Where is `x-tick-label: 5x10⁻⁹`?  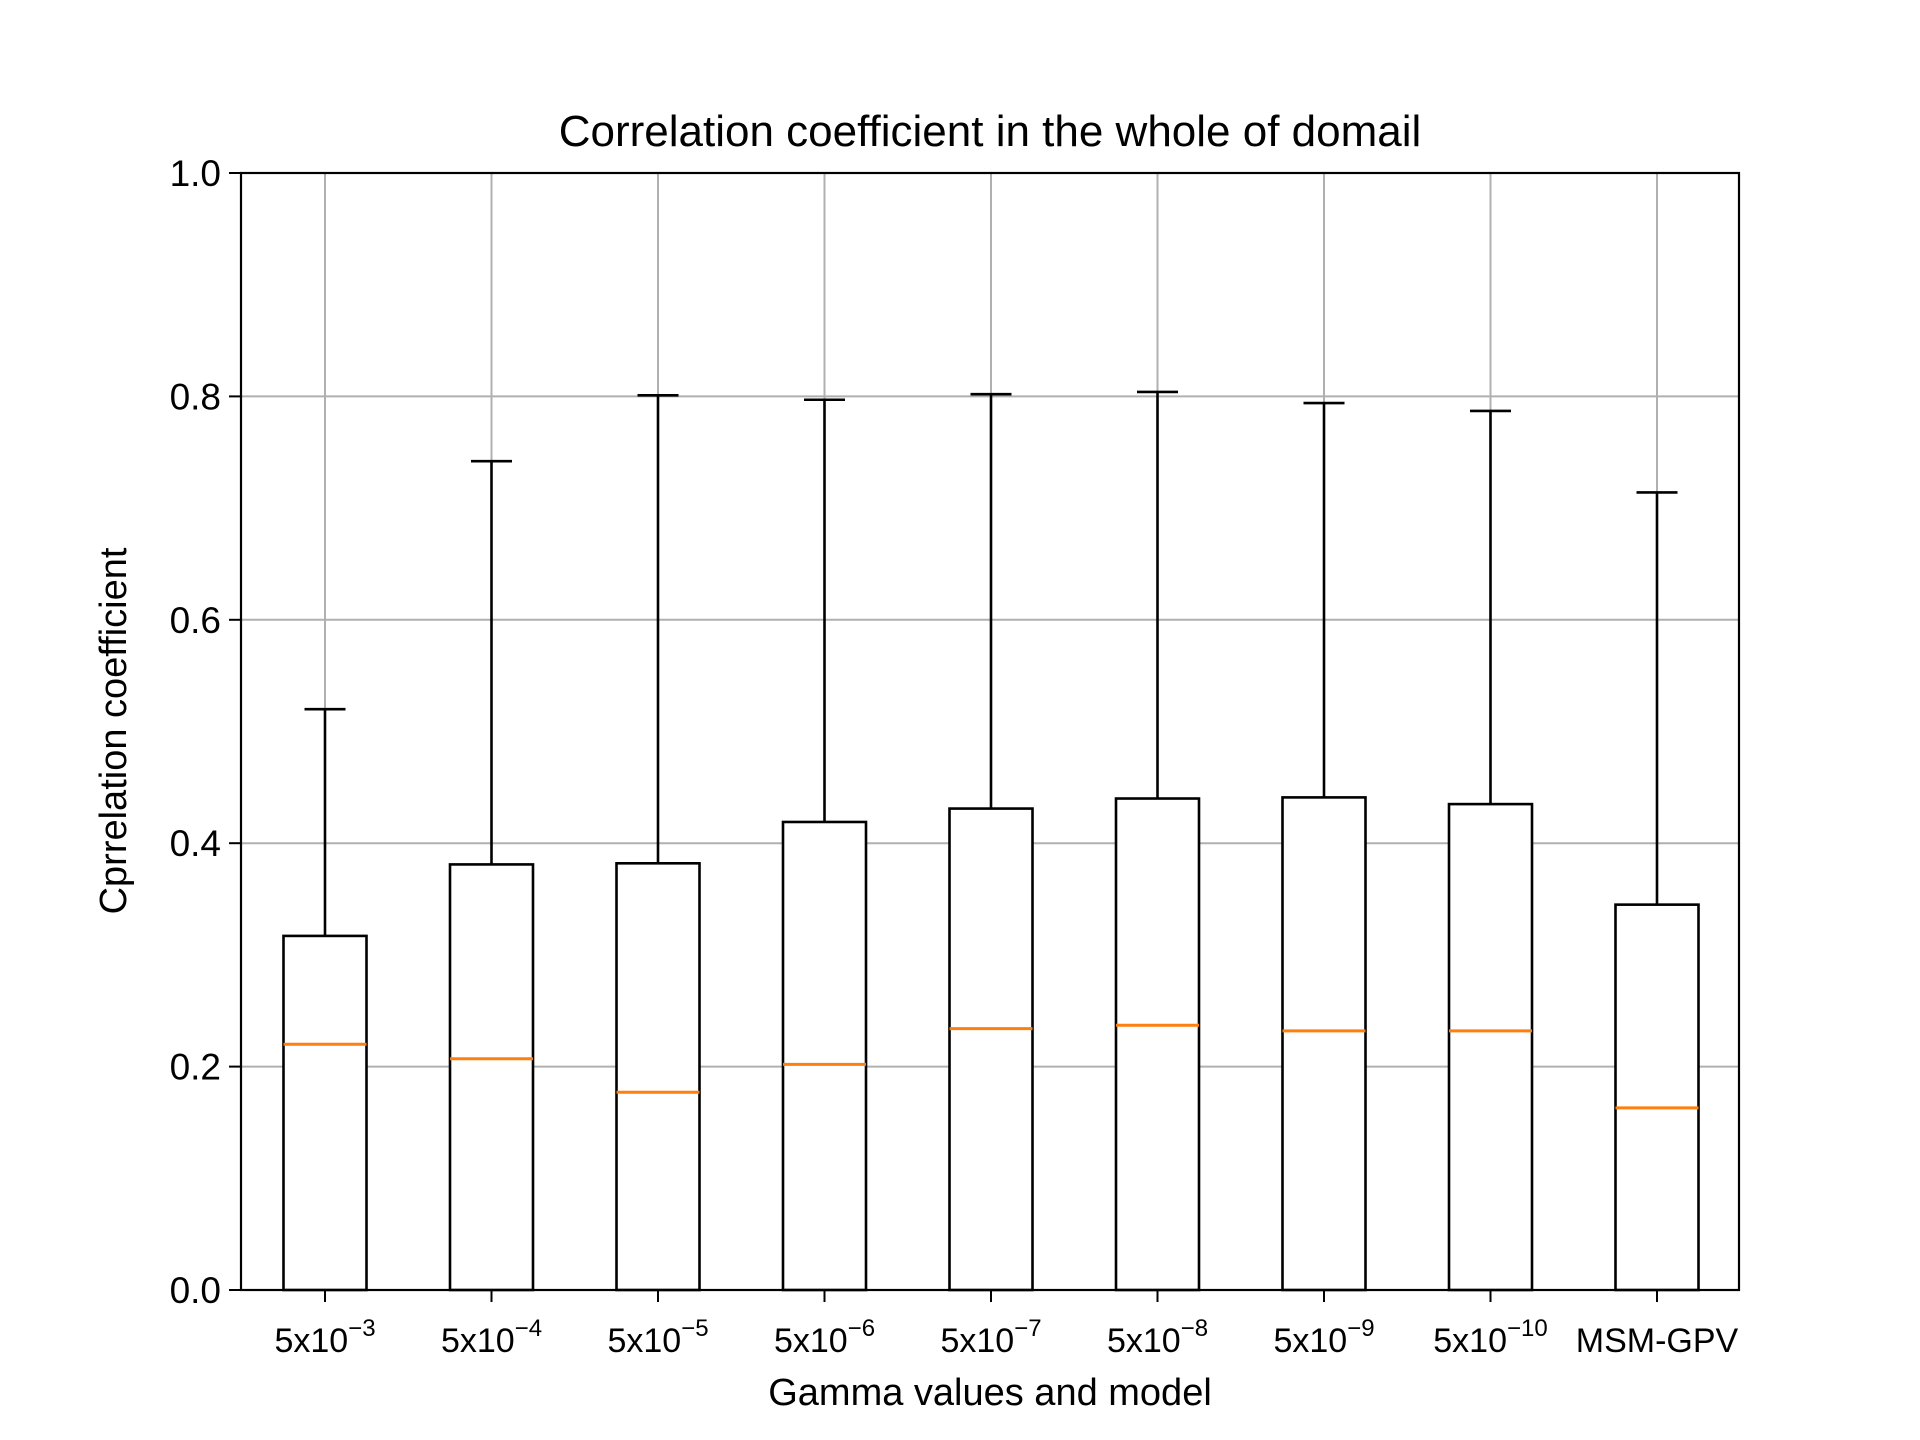
x-tick-label: 5x10⁻⁹ is located at coordinates (1323, 1337).